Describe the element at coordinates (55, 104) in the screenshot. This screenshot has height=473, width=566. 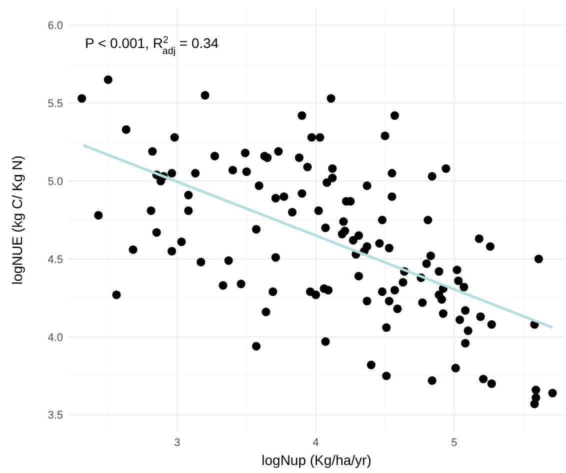
I see `y-tick-label: 5.5` at that location.